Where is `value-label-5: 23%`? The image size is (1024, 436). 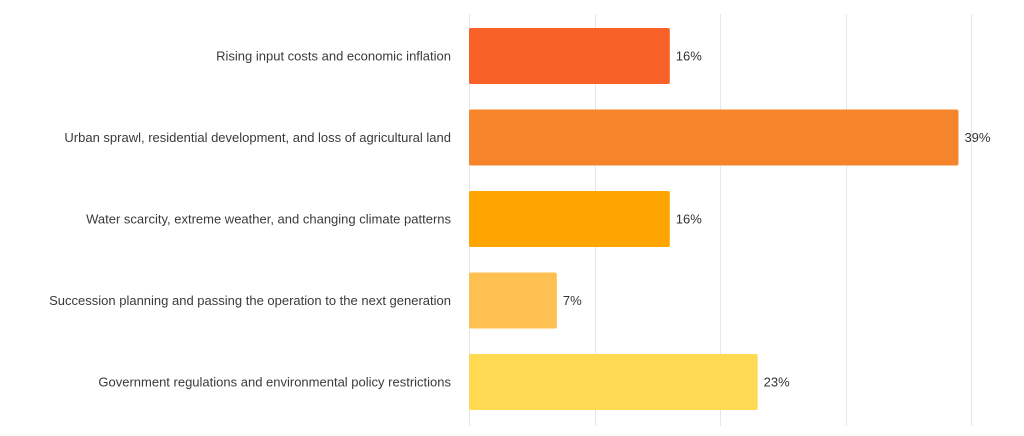
value-label-5: 23% is located at coordinates (777, 382).